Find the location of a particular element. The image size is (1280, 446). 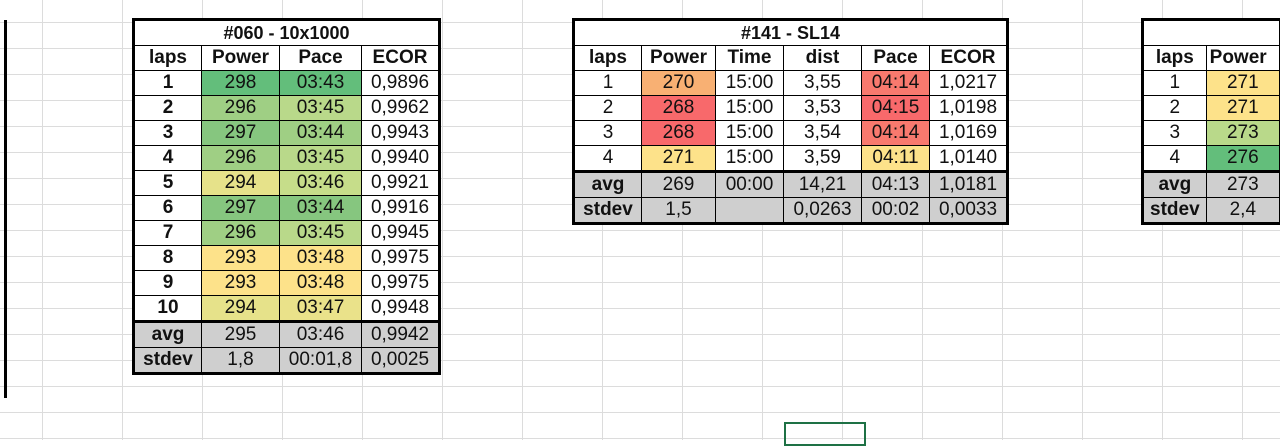

stdev-ecor: 0,0025 is located at coordinates (400, 360).